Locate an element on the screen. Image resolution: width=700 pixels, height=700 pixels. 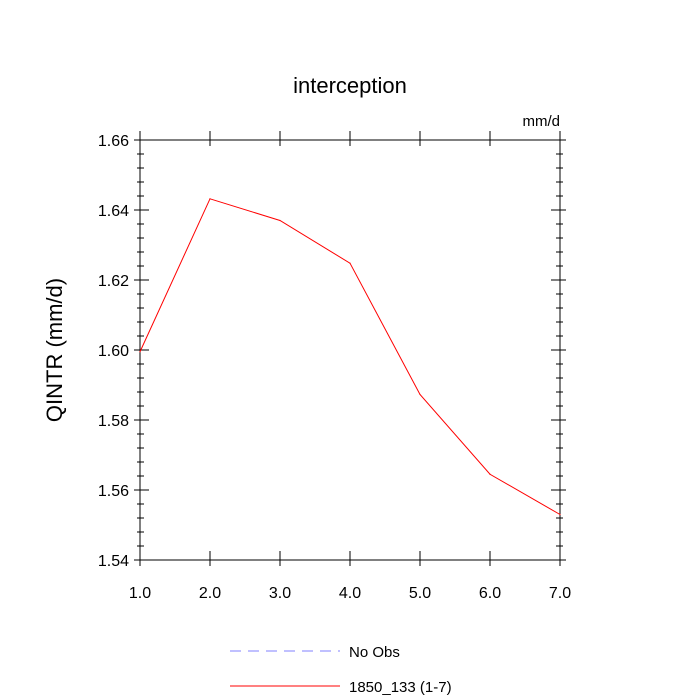
y-tick-label: 1.54 is located at coordinates (113, 561).